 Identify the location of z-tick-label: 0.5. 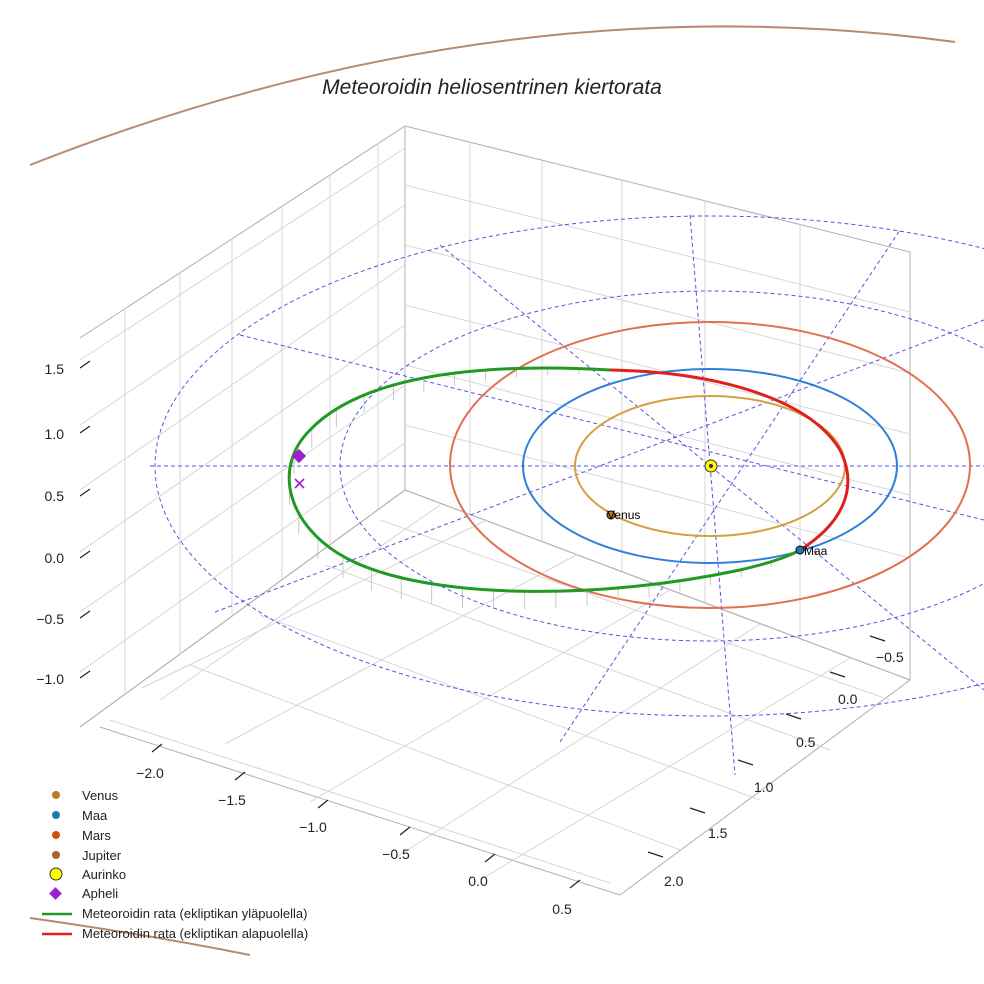
(55, 496).